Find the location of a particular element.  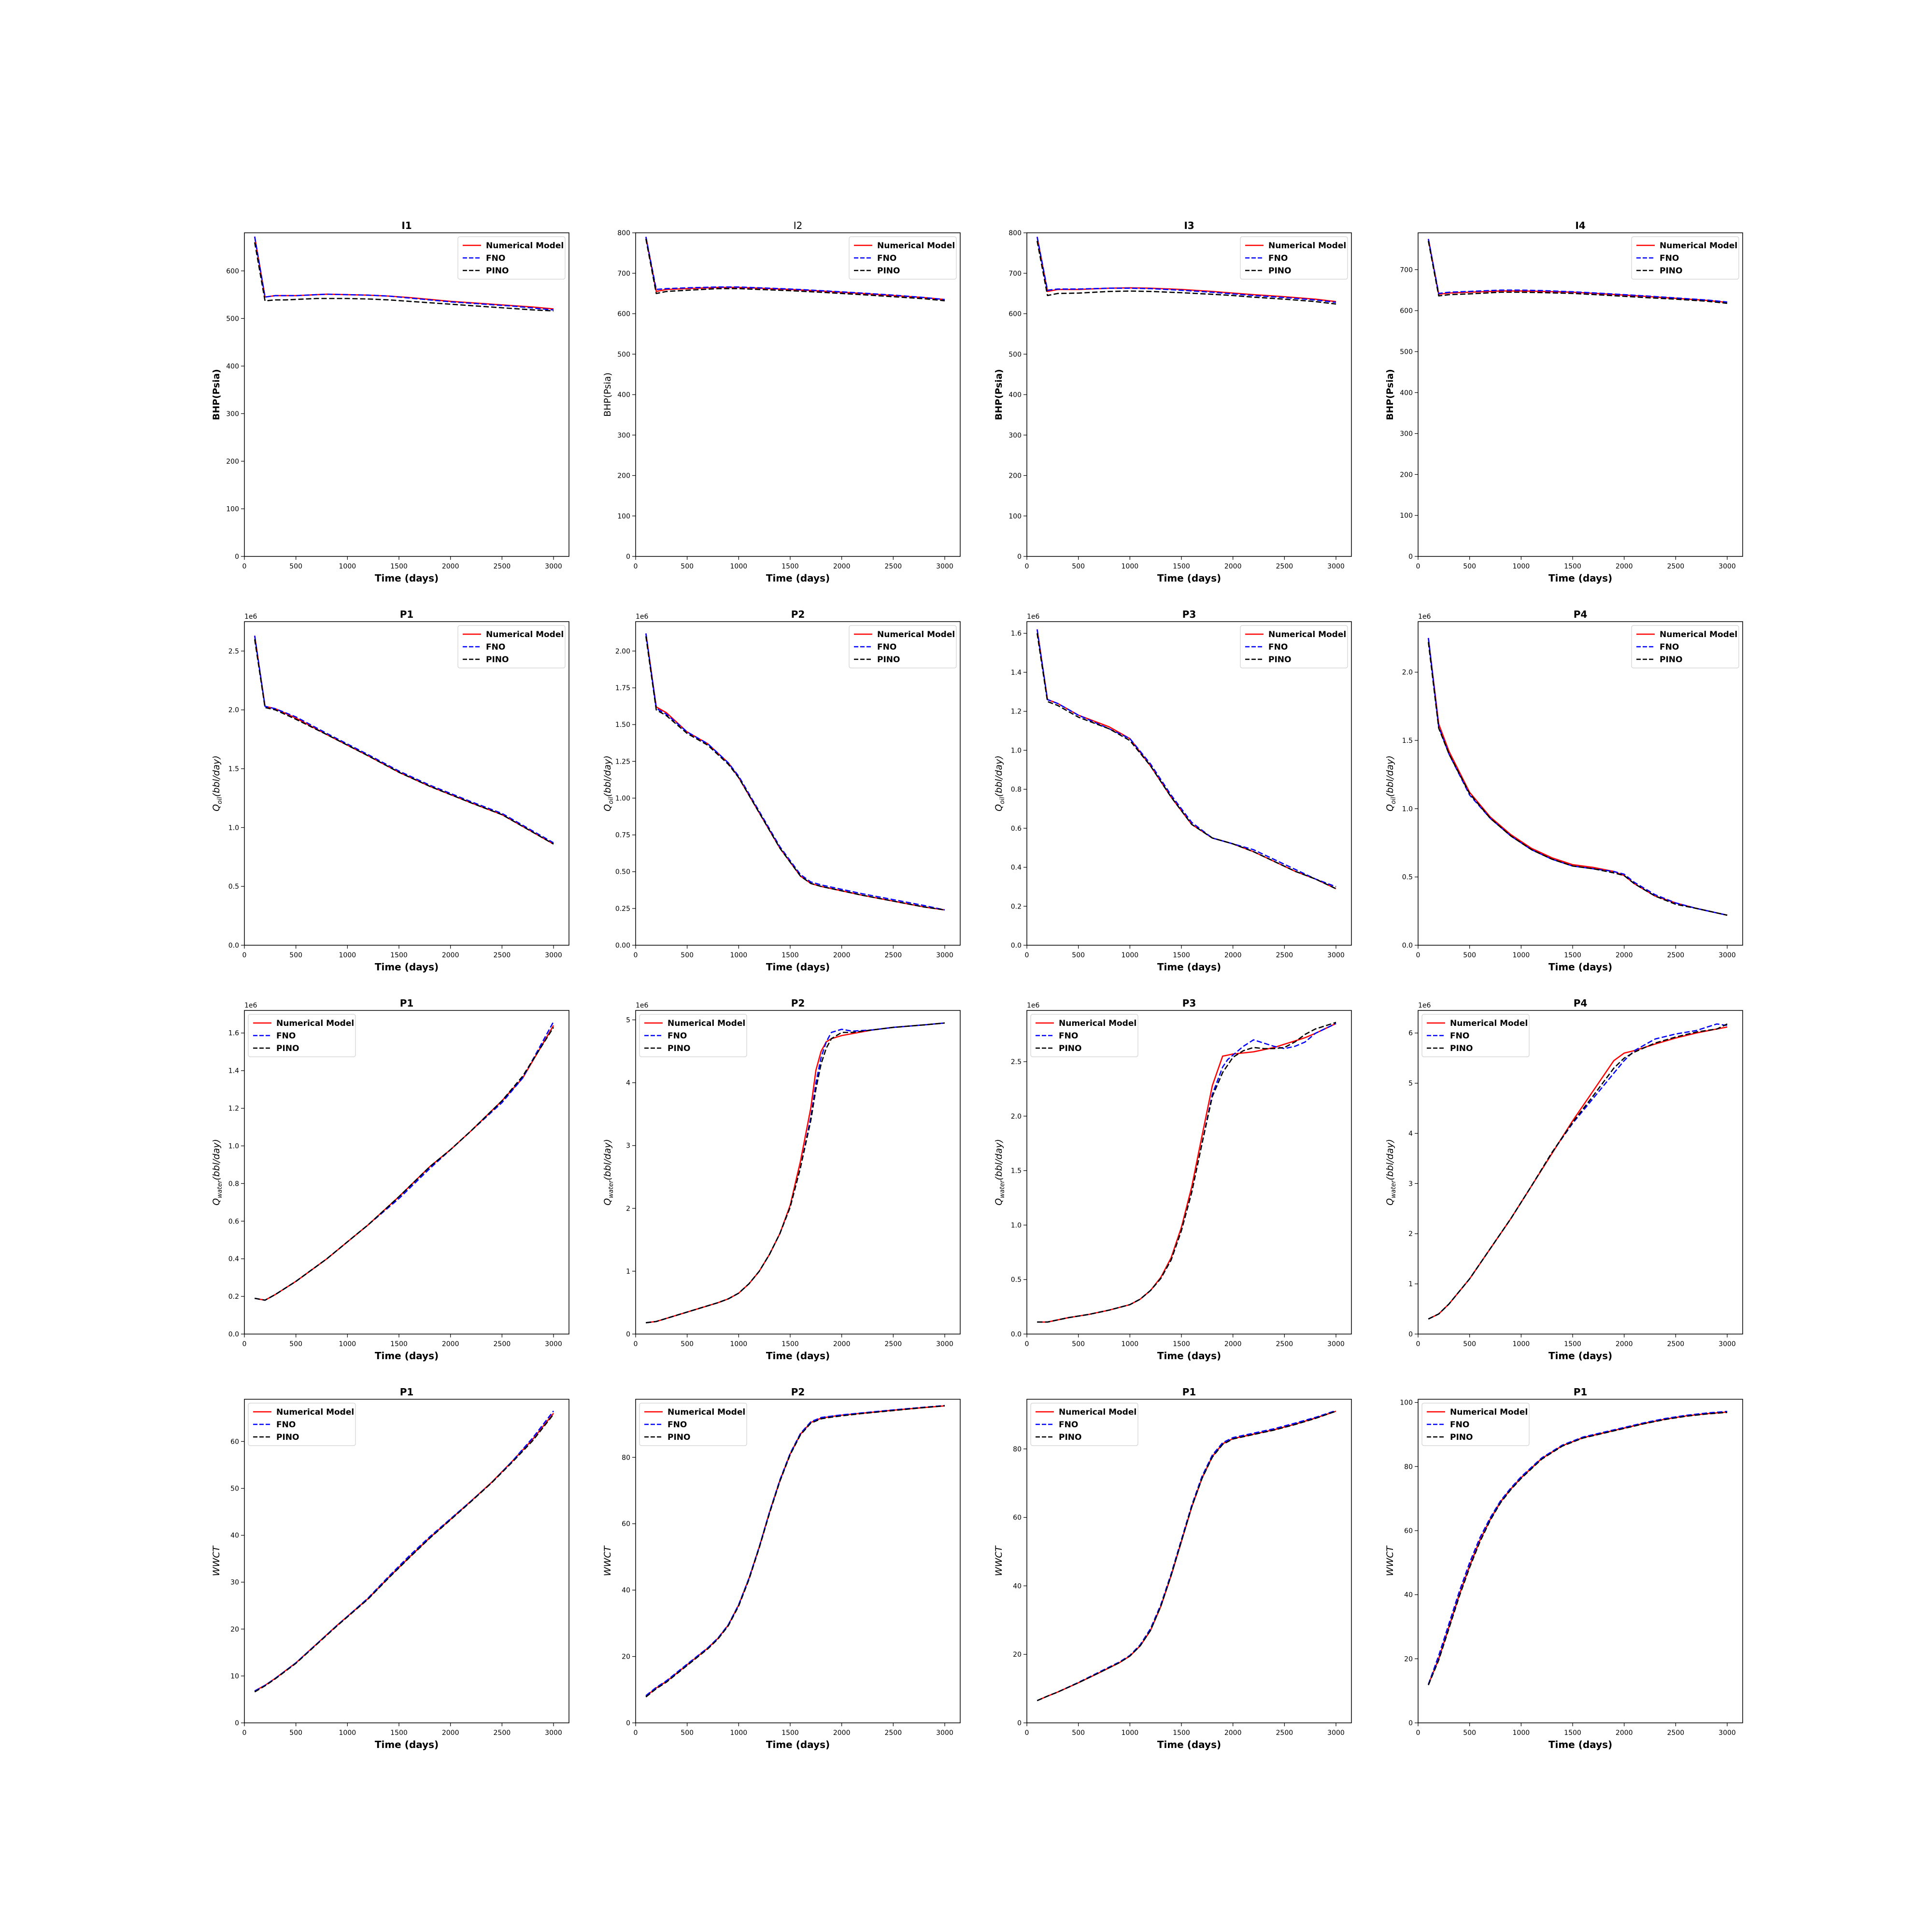

y-tick-label: 1.00 is located at coordinates (622, 798).